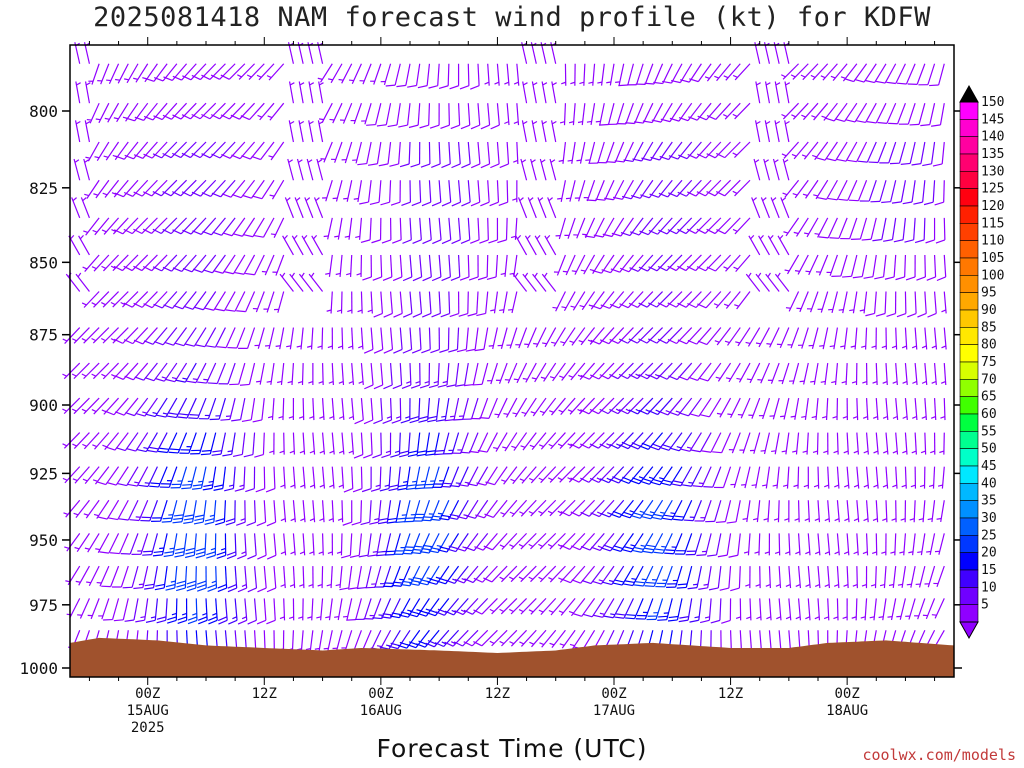 Image resolution: width=1024 pixels, height=768 pixels. Describe the element at coordinates (846, 694) in the screenshot. I see `x-tick-label: 00Z` at that location.